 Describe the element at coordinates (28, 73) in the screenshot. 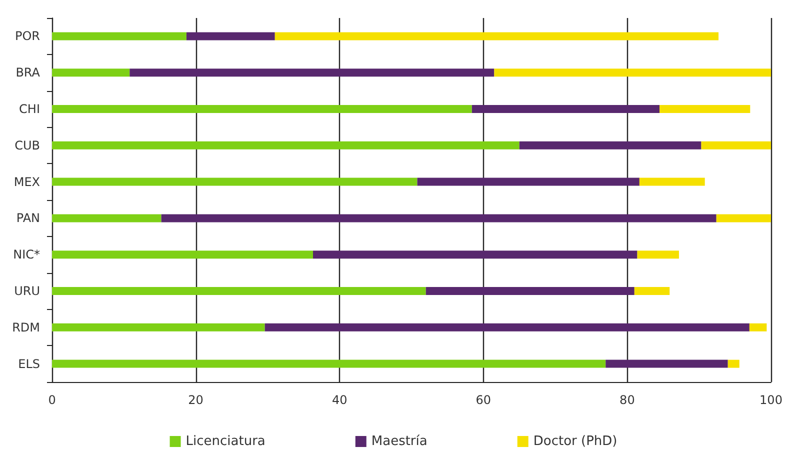

I see `y-tick-label: BRA` at that location.